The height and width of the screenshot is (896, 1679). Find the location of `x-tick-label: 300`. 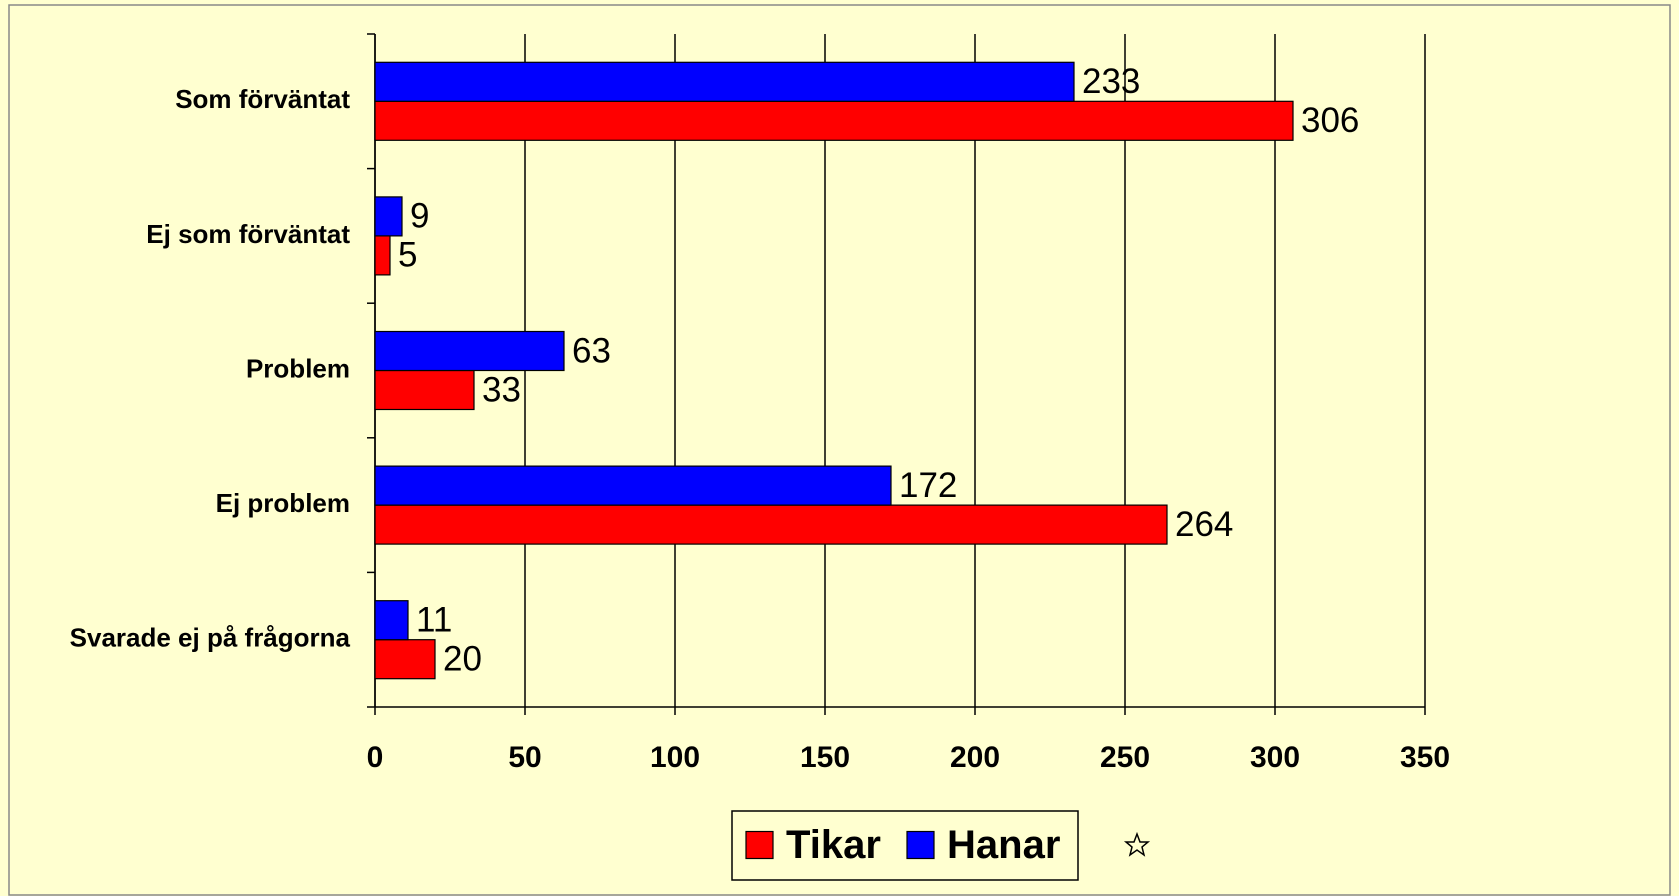

x-tick-label: 300 is located at coordinates (1275, 757).